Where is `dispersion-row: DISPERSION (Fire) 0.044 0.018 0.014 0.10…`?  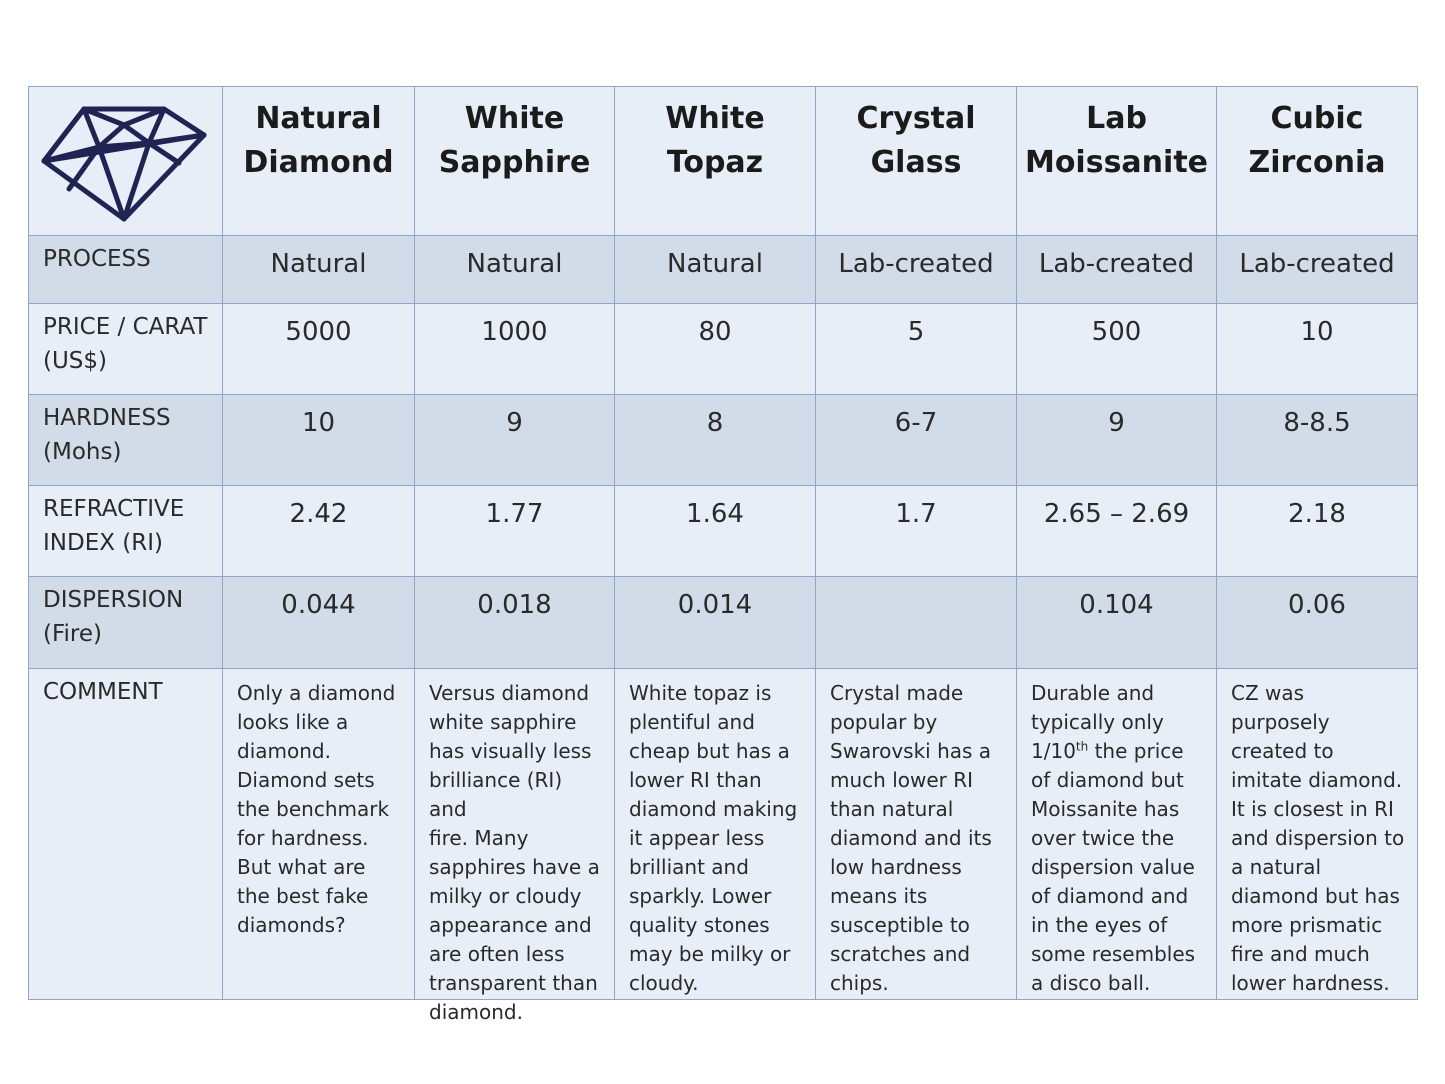
dispersion-row: DISPERSION (Fire) 0.044 0.018 0.014 0.10… is located at coordinates (723, 622).